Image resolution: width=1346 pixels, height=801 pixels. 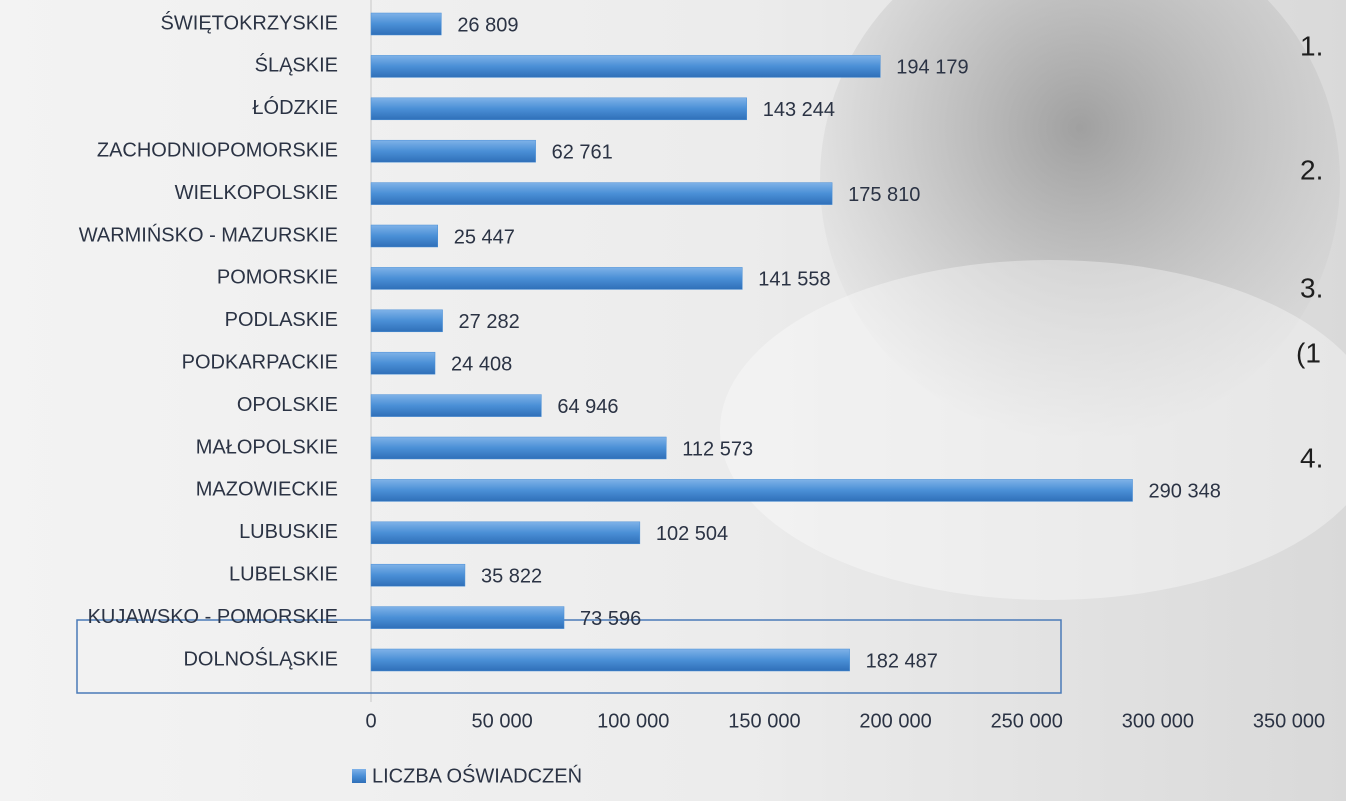 I want to click on y-tick-label: POMORSKIE, so click(x=277, y=278).